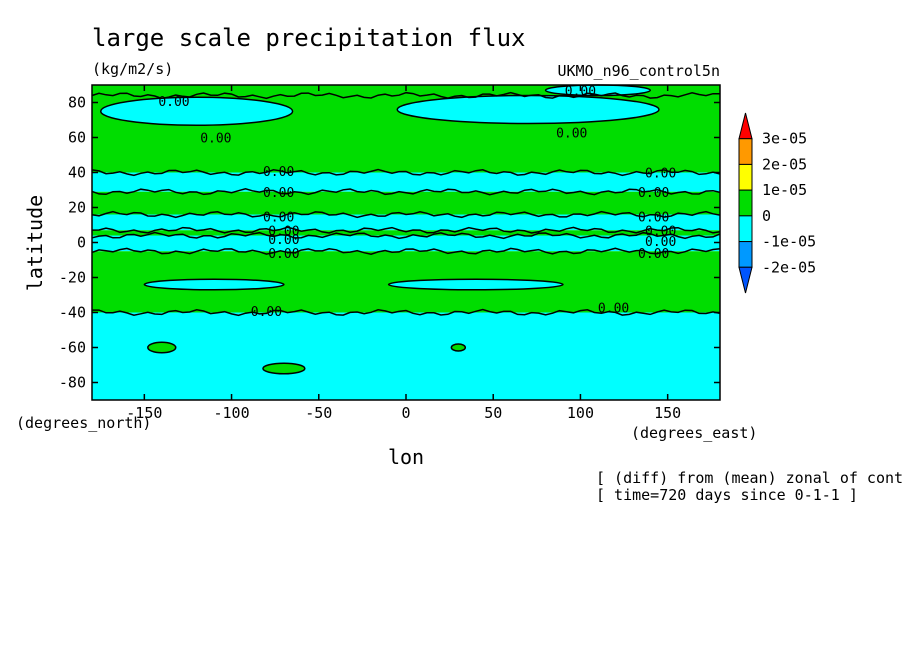  I want to click on contour-label-7: 0.00, so click(653, 193).